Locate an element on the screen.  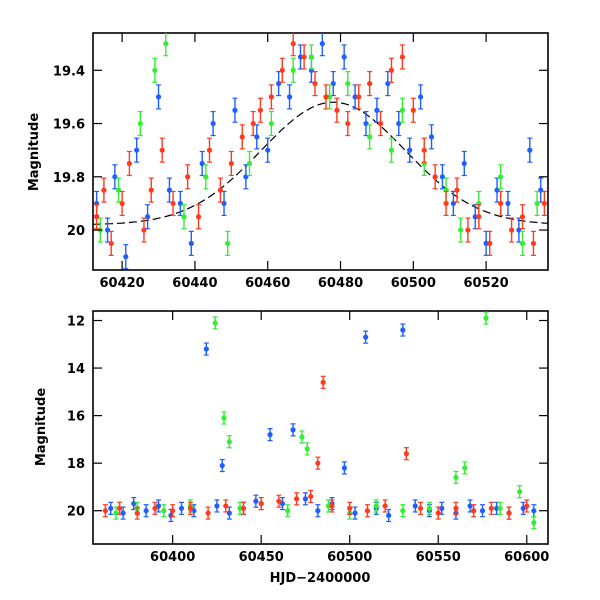
bottom-y-tick-label: 16 is located at coordinates (76, 417).